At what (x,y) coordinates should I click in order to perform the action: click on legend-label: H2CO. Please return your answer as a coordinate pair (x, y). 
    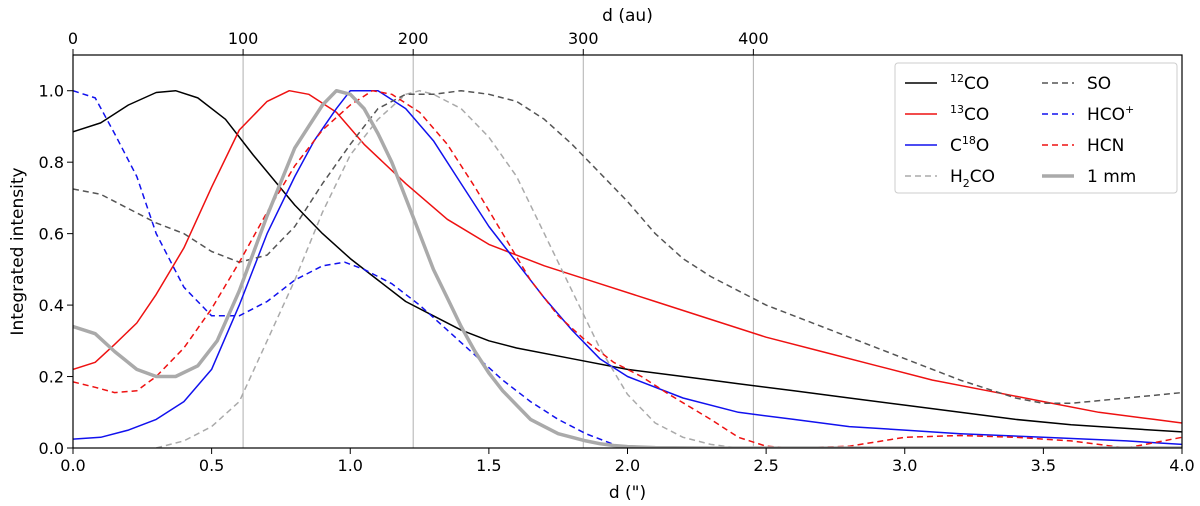
    Looking at the image, I should click on (972, 178).